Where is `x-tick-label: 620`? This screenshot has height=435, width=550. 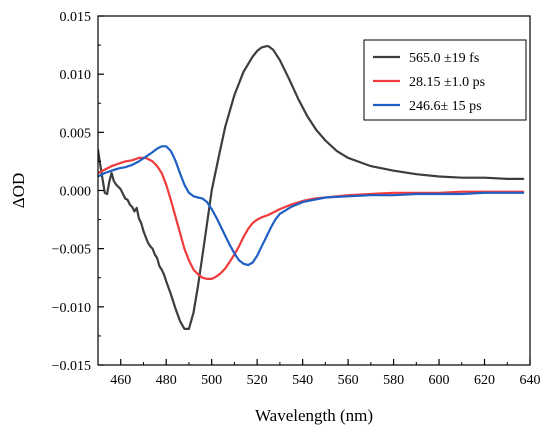
x-tick-label: 620 is located at coordinates (484, 380).